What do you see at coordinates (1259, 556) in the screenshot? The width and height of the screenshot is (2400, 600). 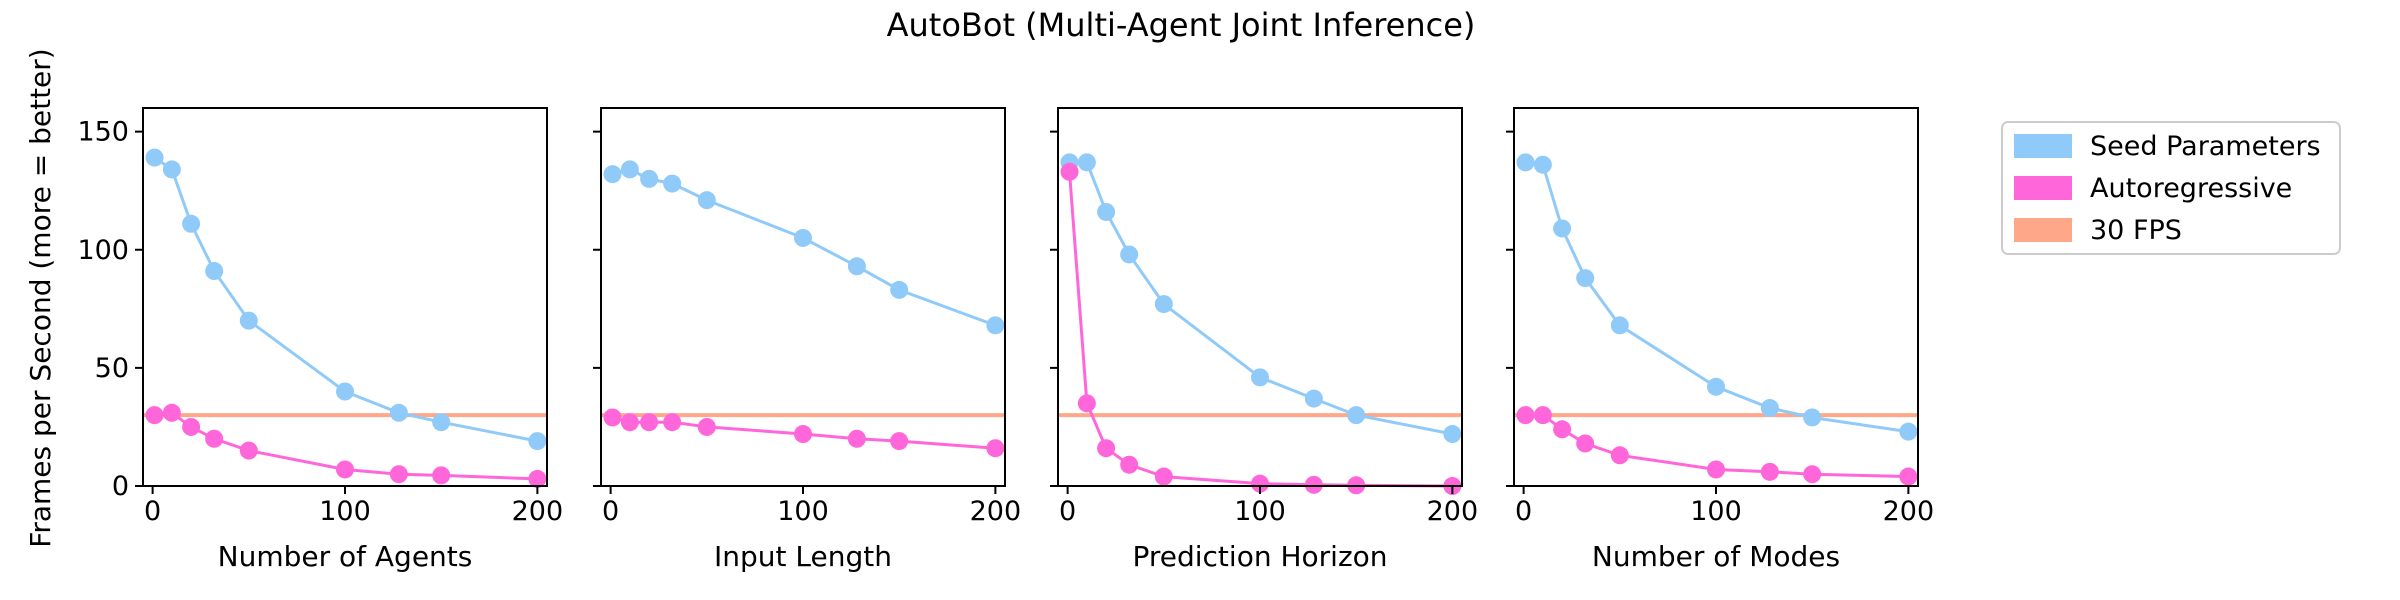 I see `x-axis-label: Prediction Horizon` at bounding box center [1259, 556].